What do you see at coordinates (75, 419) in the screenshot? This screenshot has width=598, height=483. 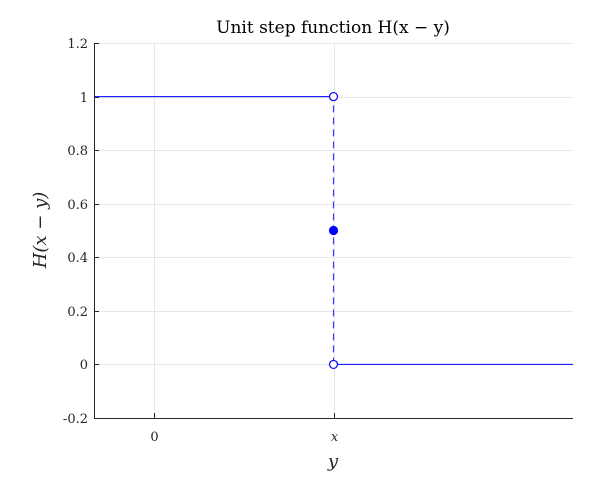 I see `y-tick-label: -0.2` at bounding box center [75, 419].